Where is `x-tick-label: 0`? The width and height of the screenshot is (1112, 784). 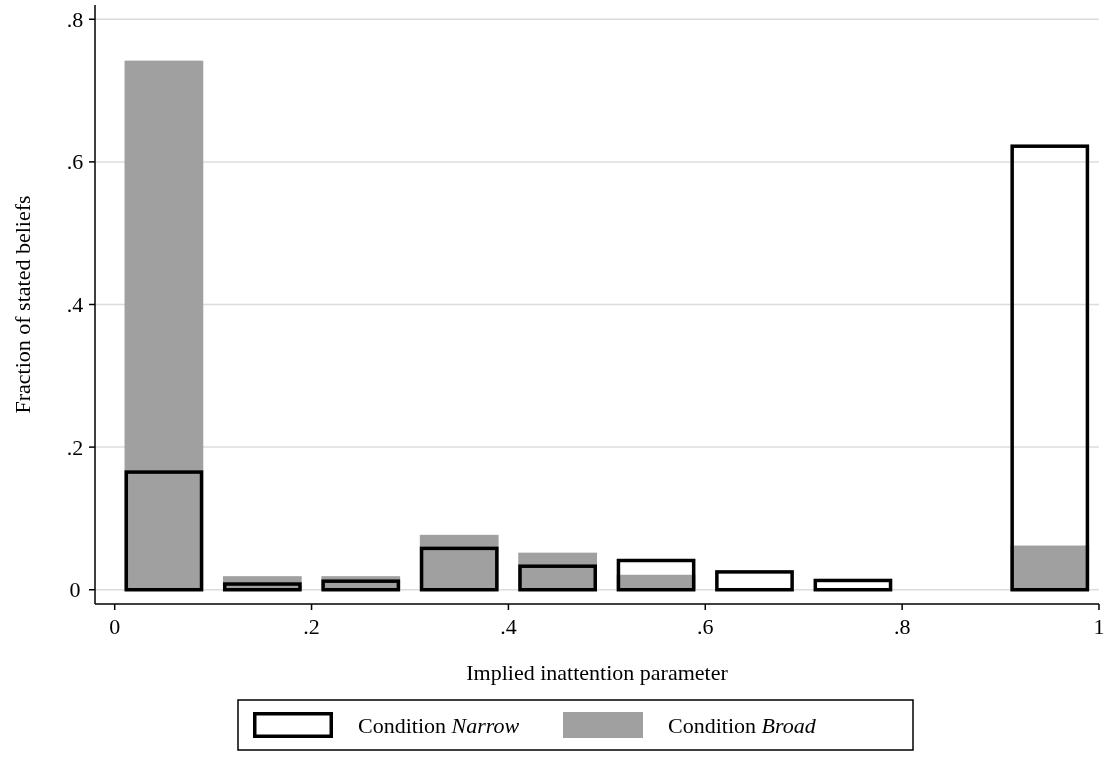 x-tick-label: 0 is located at coordinates (115, 626).